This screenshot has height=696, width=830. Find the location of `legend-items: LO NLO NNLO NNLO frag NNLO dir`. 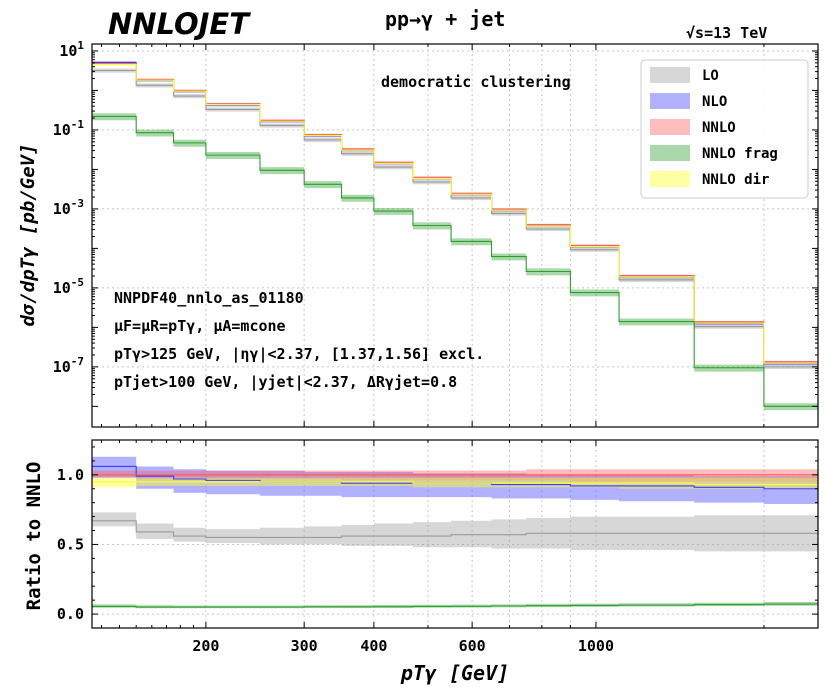

legend-items: LO NLO NNLO NNLO frag NNLO dir is located at coordinates (714, 127).